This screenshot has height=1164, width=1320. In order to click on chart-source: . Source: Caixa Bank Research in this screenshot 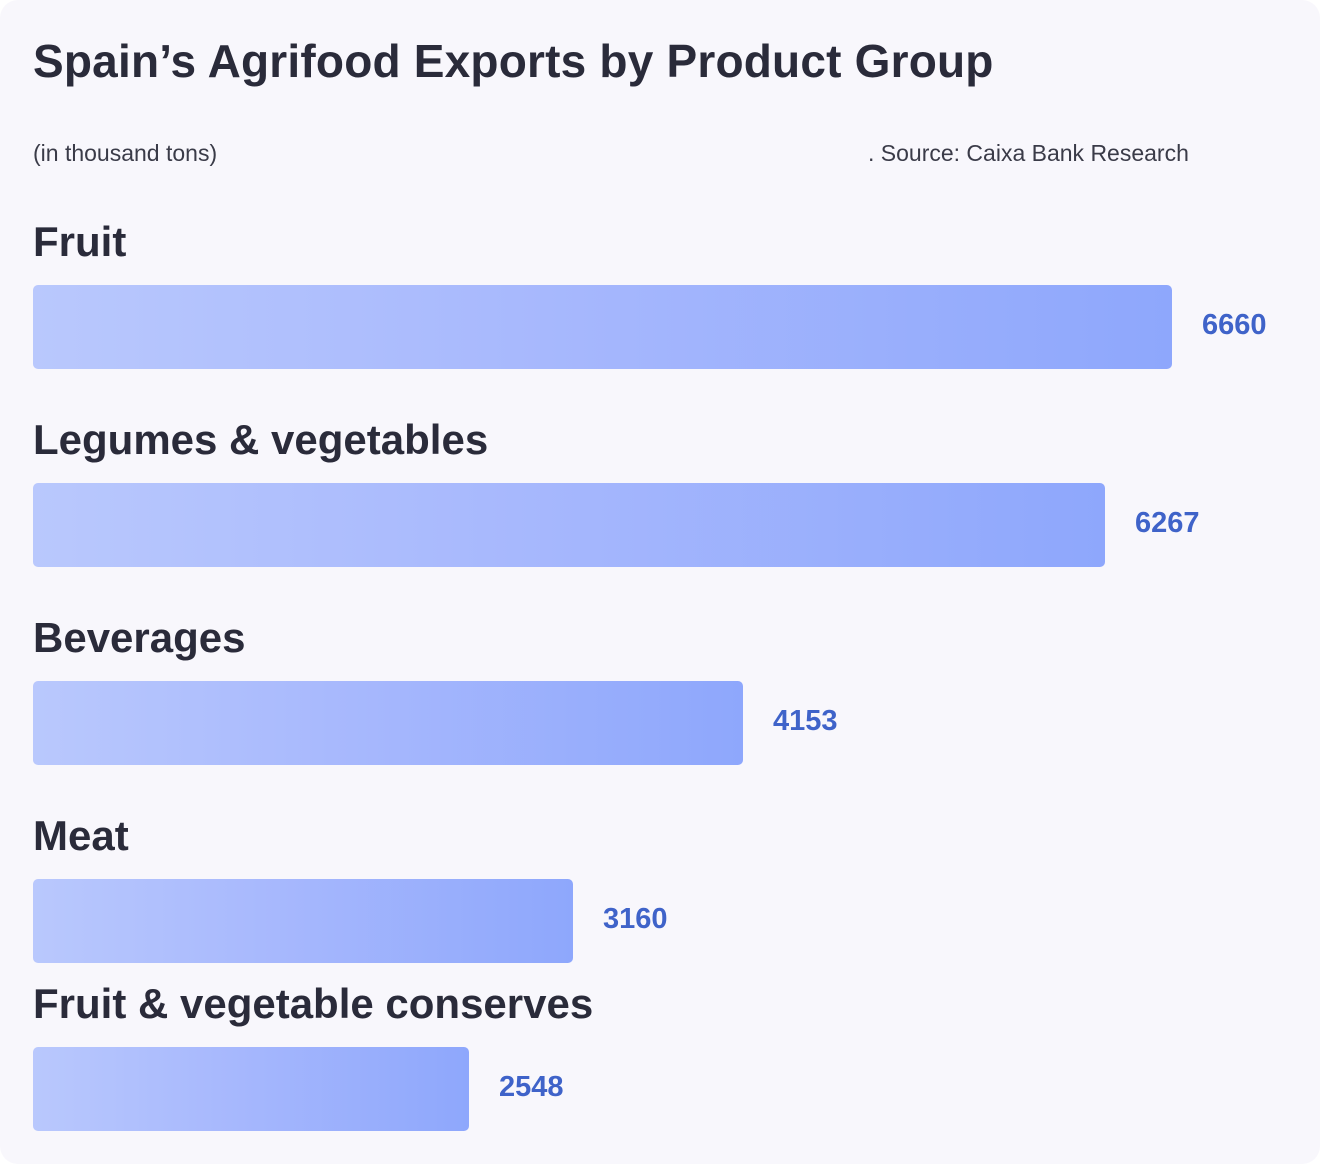, I will do `click(1028, 153)`.